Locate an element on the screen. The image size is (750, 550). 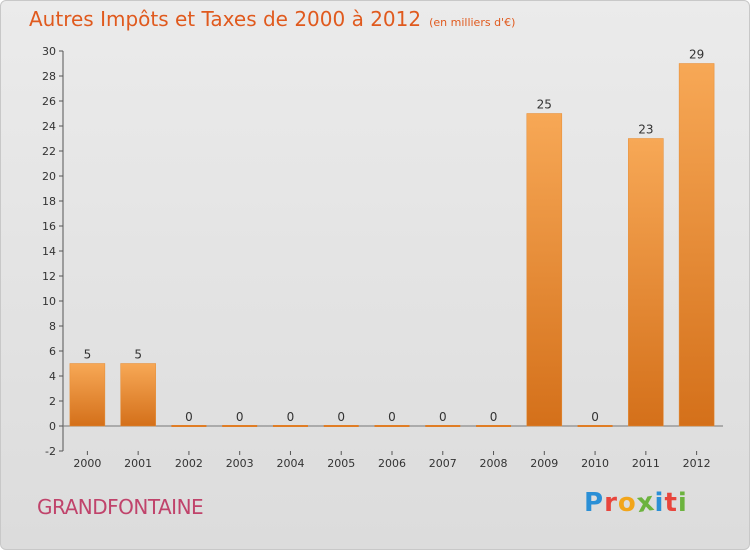
y-tick-label: 28 is located at coordinates (49, 76).